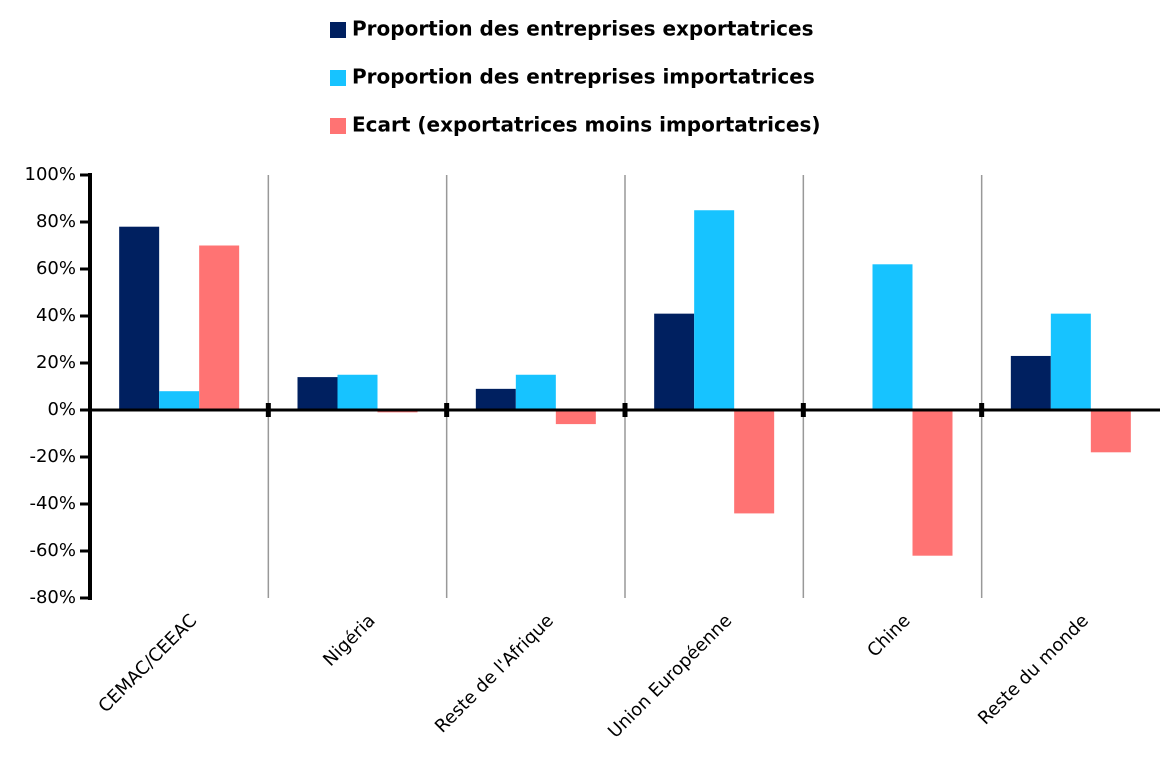  I want to click on legend-label: Proportion des entreprises importatrices, so click(583, 77).